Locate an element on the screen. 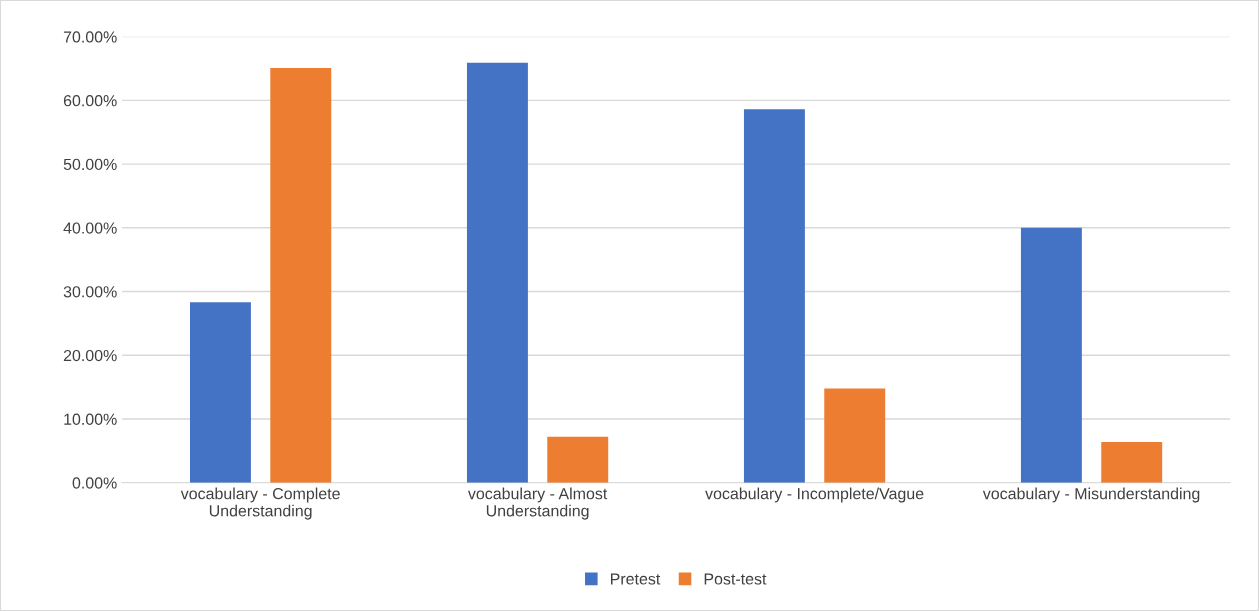 This screenshot has height=611, width=1259. x-tick-label: vocabulary - Almost Understanding is located at coordinates (537, 503).